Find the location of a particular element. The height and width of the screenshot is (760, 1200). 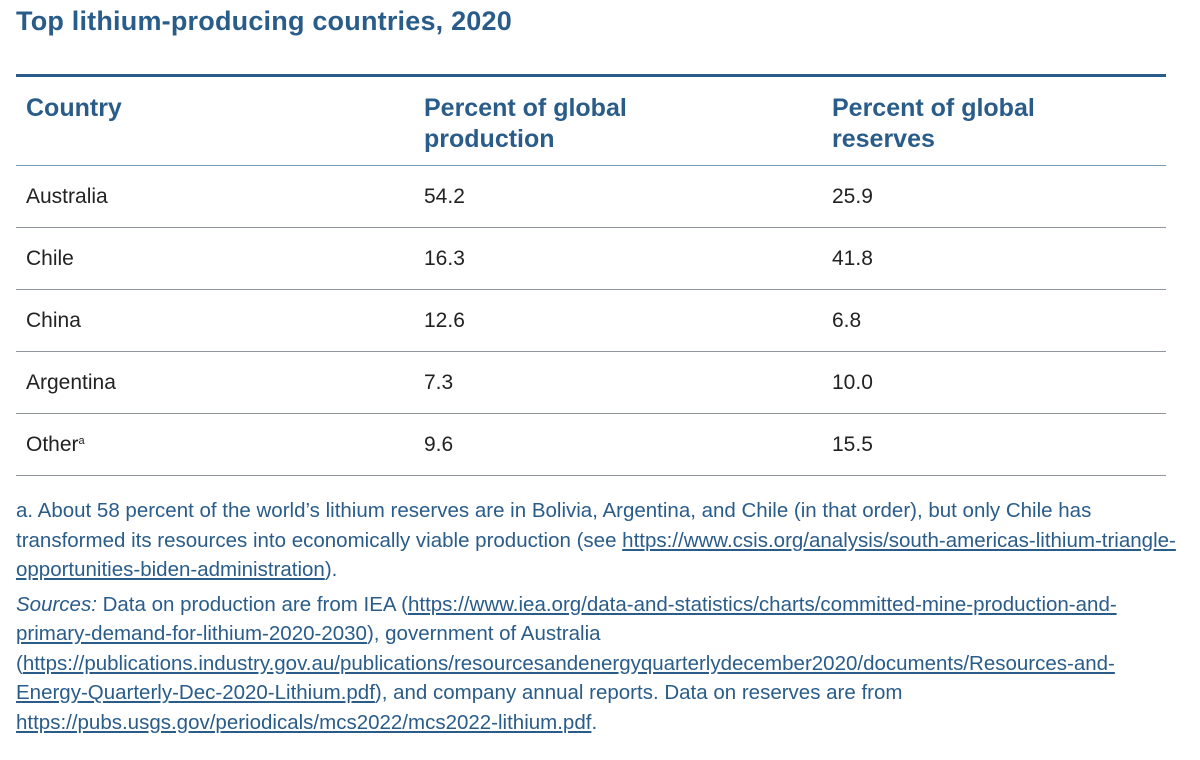

cell-reserves: 10.0 is located at coordinates (852, 382).